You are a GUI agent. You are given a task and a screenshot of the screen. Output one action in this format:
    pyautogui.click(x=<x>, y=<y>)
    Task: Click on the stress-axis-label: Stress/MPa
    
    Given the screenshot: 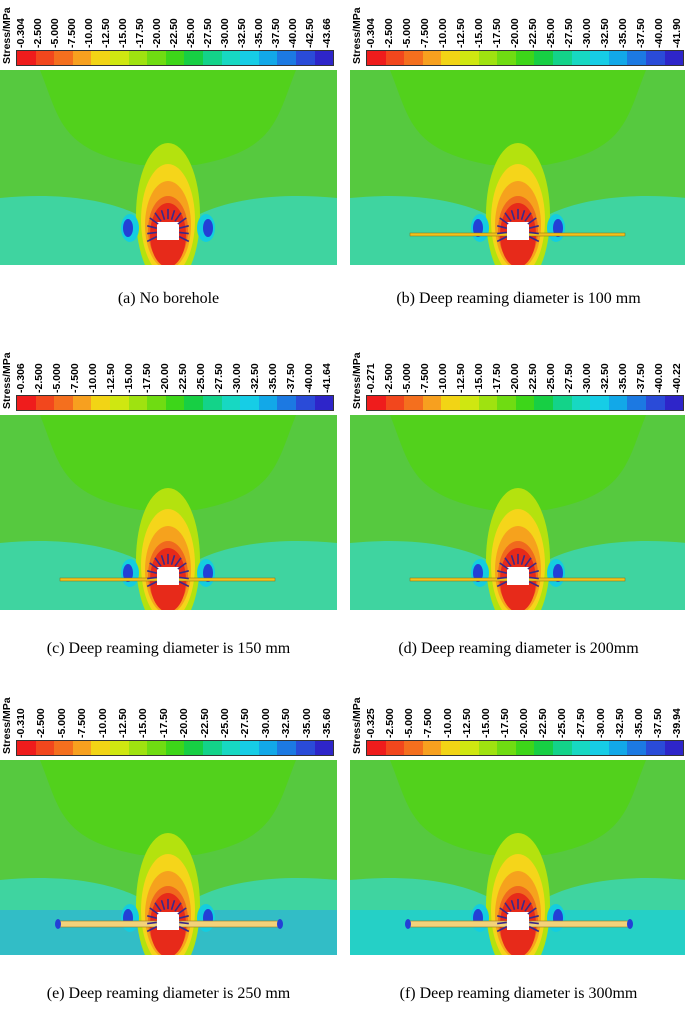 What is the action you would take?
    pyautogui.click(x=357, y=378)
    